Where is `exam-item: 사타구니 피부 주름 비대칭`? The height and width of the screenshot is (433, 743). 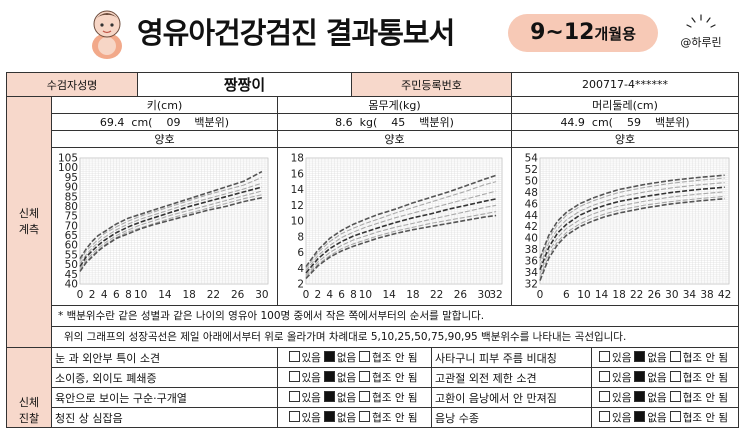
exam-item: 사타구니 피부 주름 비대칭 is located at coordinates (512, 357).